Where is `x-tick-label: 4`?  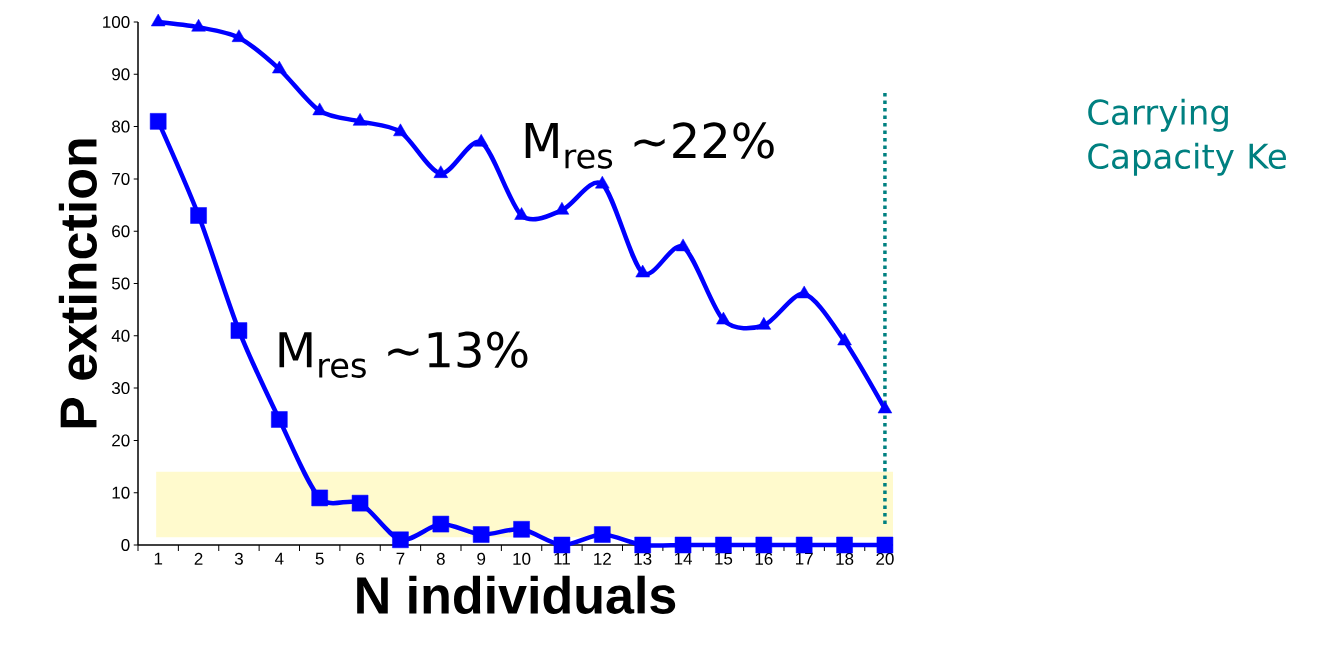
x-tick-label: 4 is located at coordinates (279, 558).